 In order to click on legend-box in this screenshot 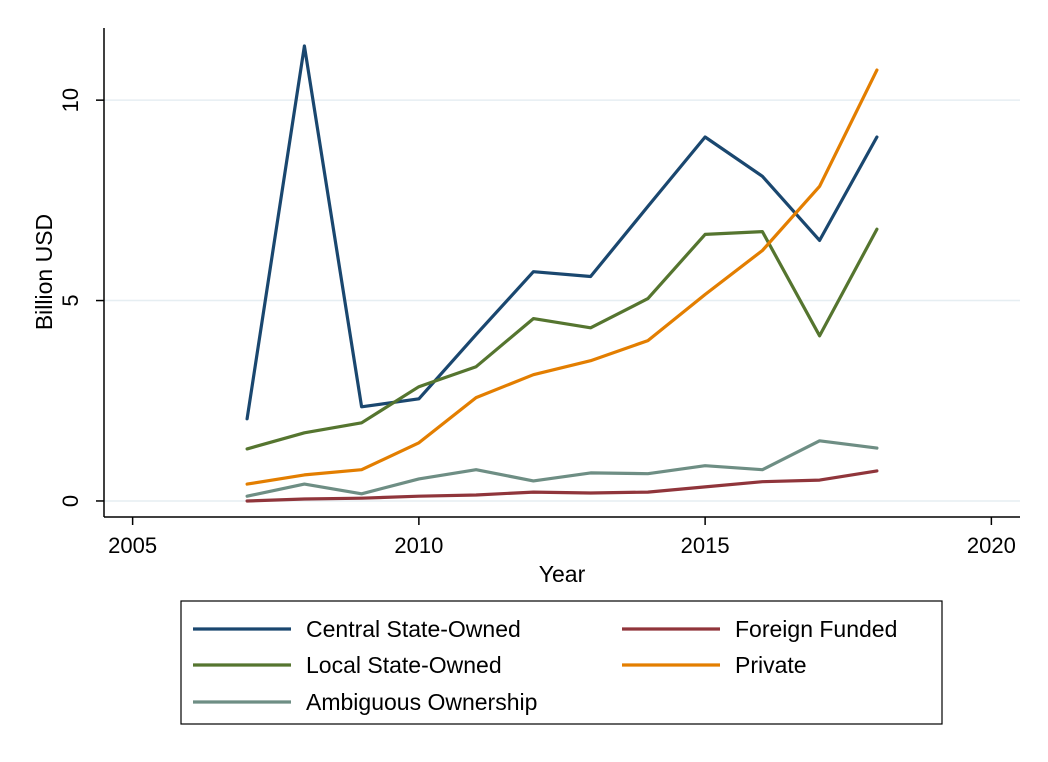, I will do `click(561, 662)`.